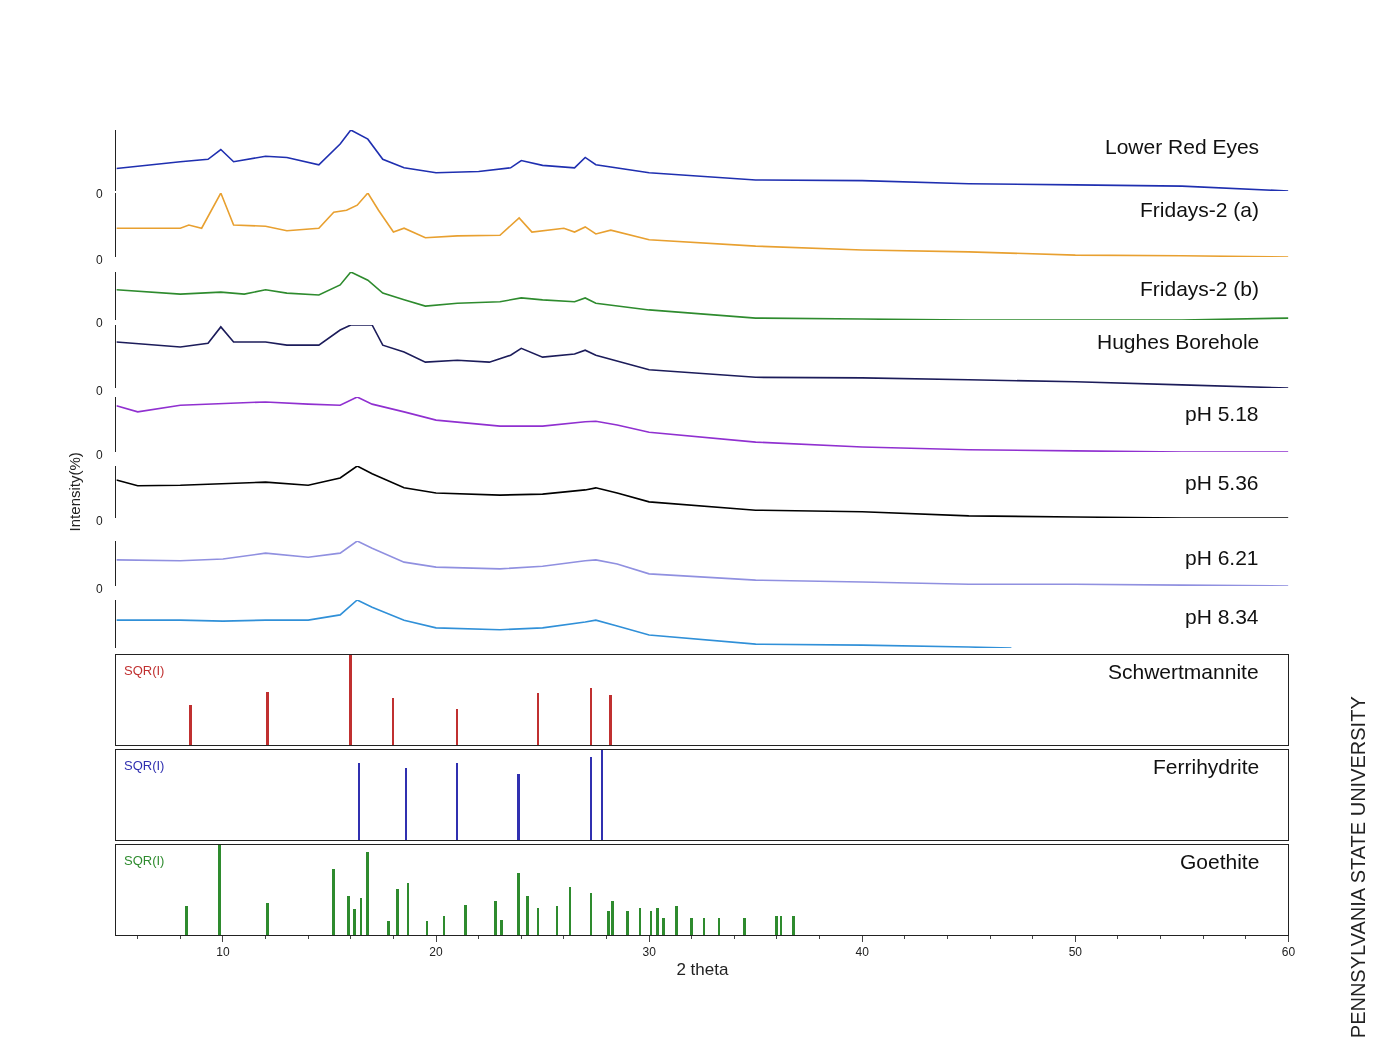  I want to click on x-tick-label: 40, so click(862, 952).